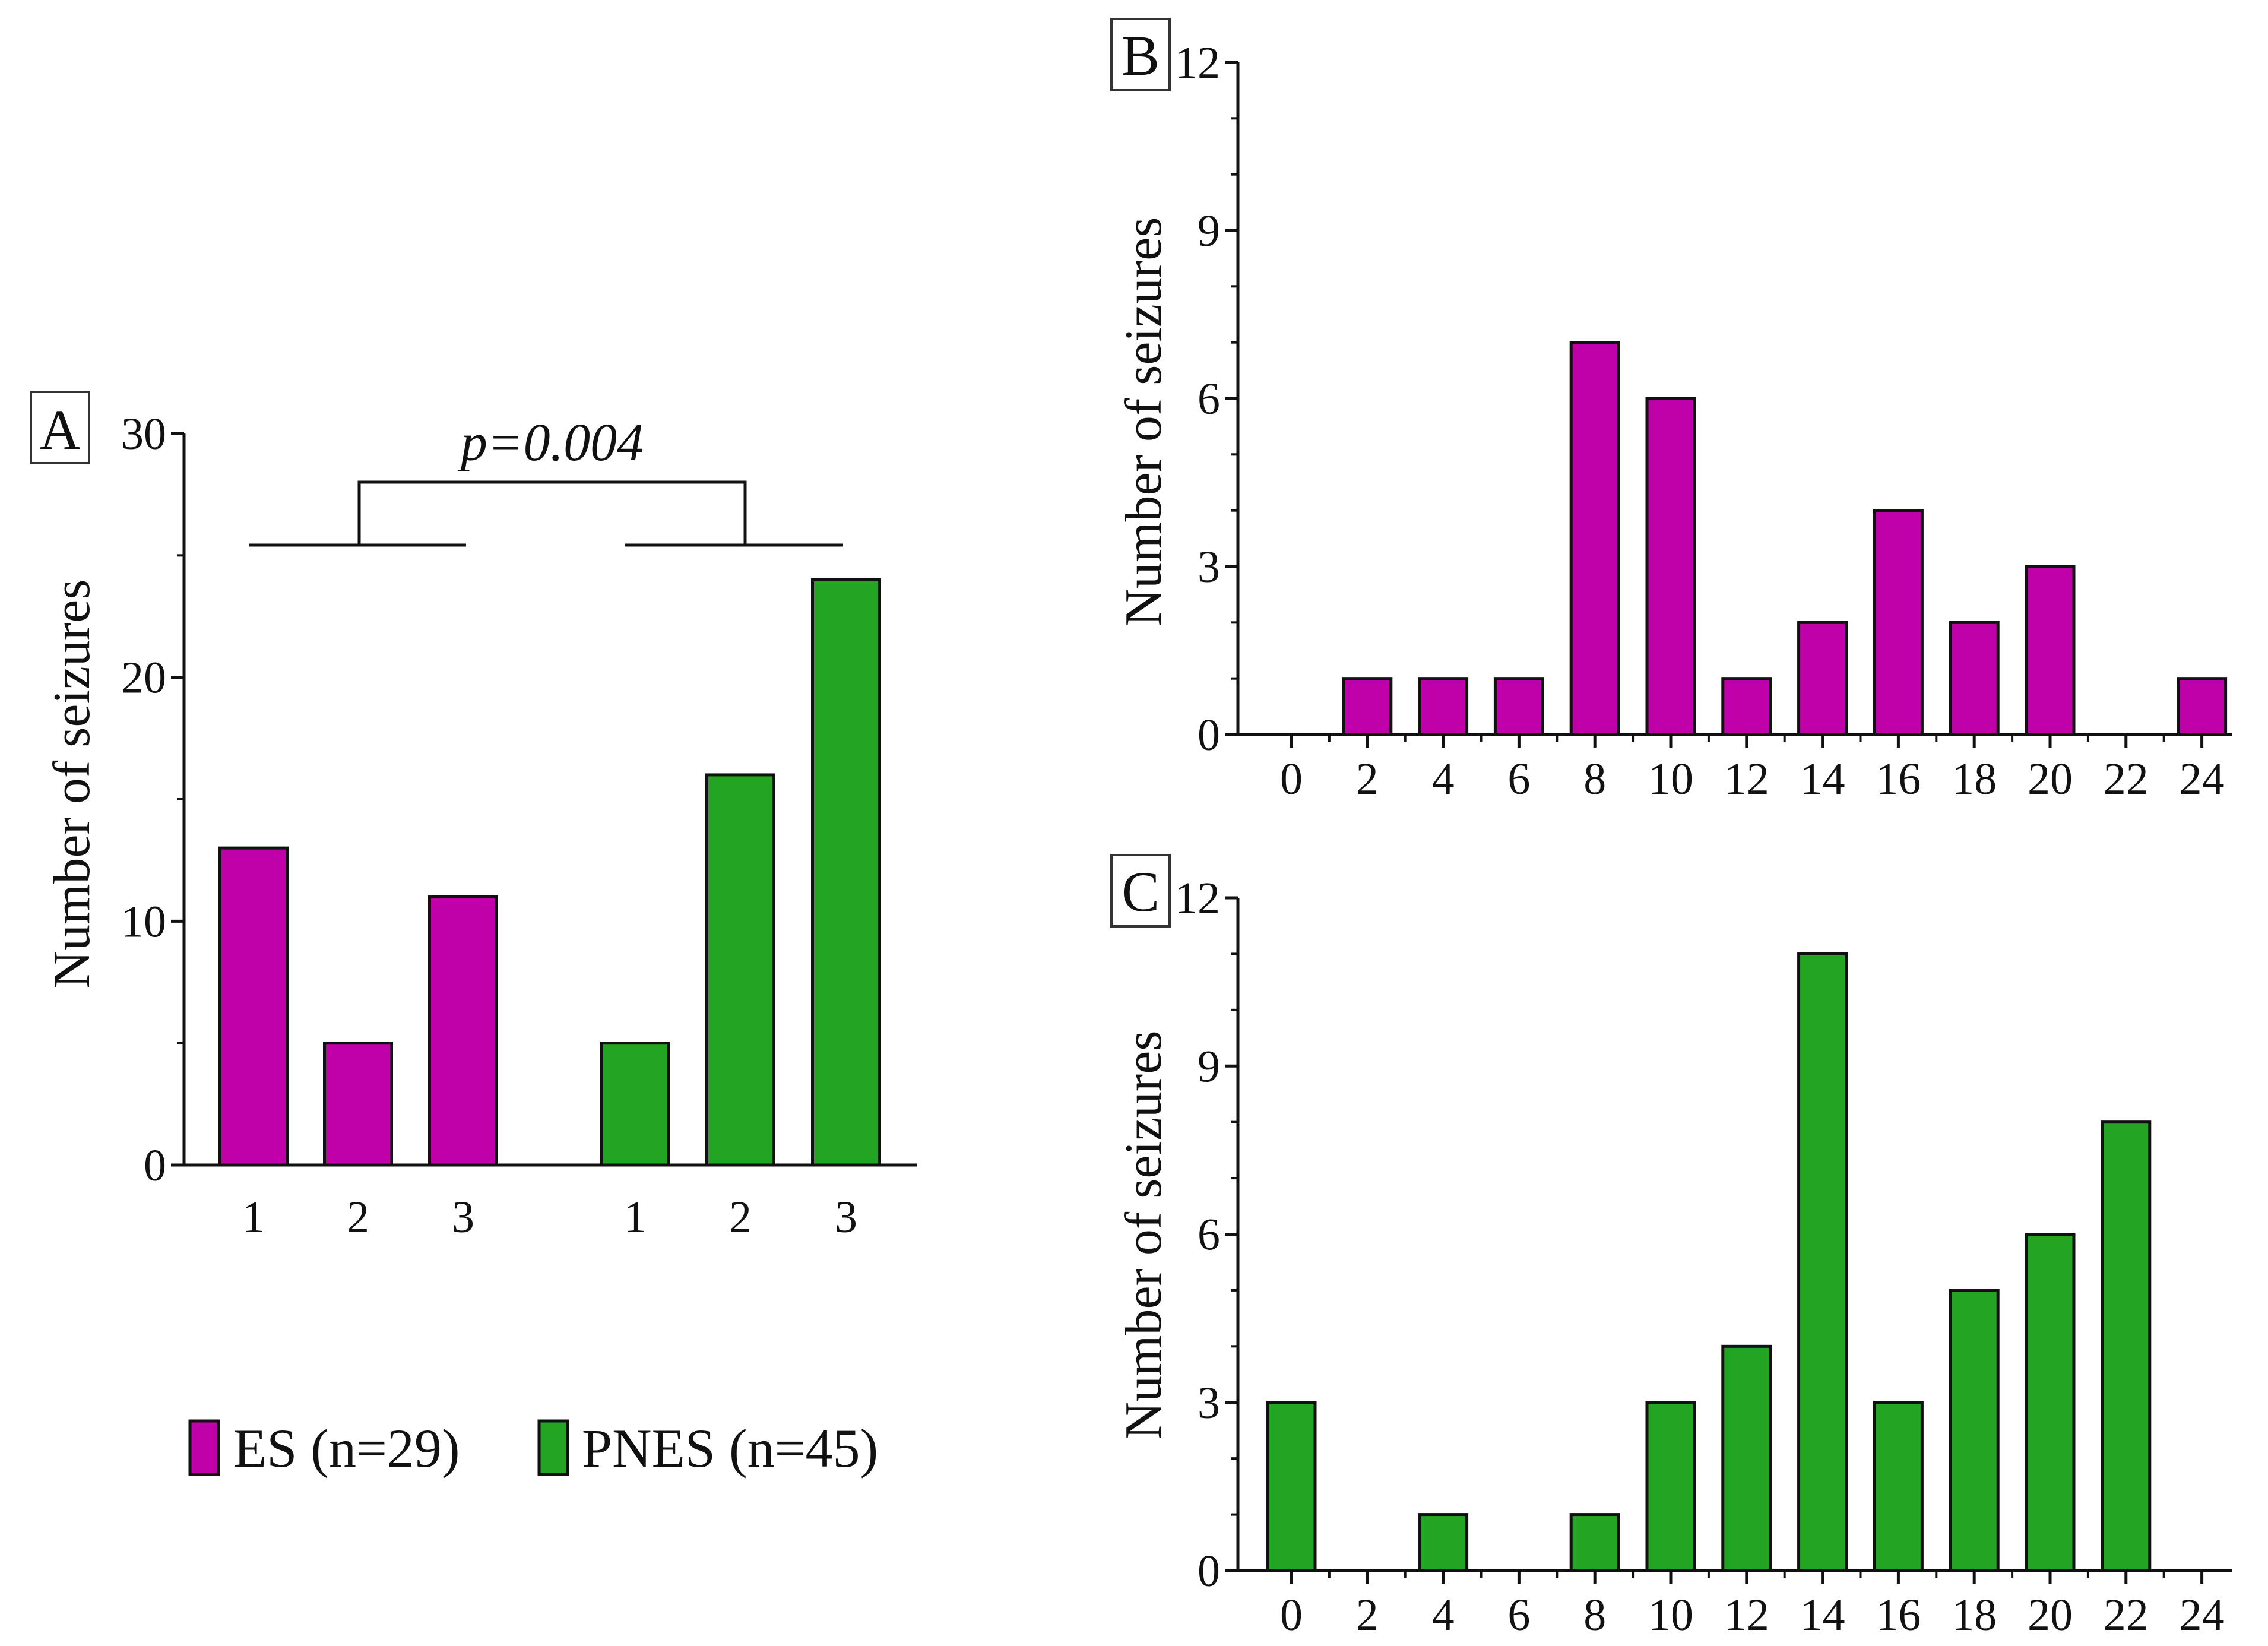  What do you see at coordinates (1822, 779) in the screenshot?
I see `panel-b-x-tick-label: 14` at bounding box center [1822, 779].